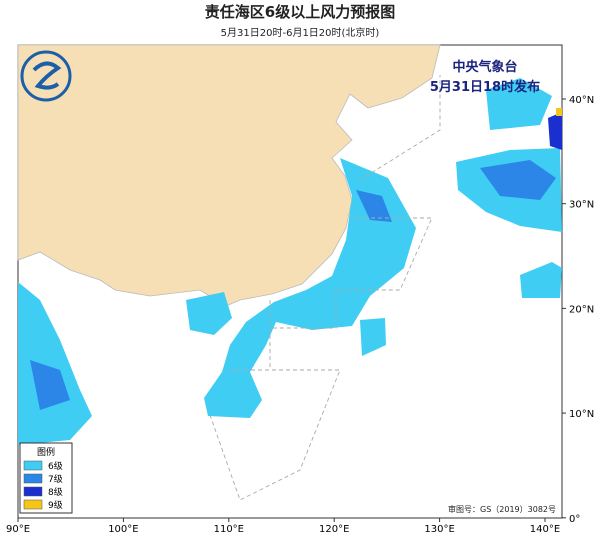 The height and width of the screenshot is (544, 600). Describe the element at coordinates (581, 205) in the screenshot. I see `lat-label: 30°N` at that location.